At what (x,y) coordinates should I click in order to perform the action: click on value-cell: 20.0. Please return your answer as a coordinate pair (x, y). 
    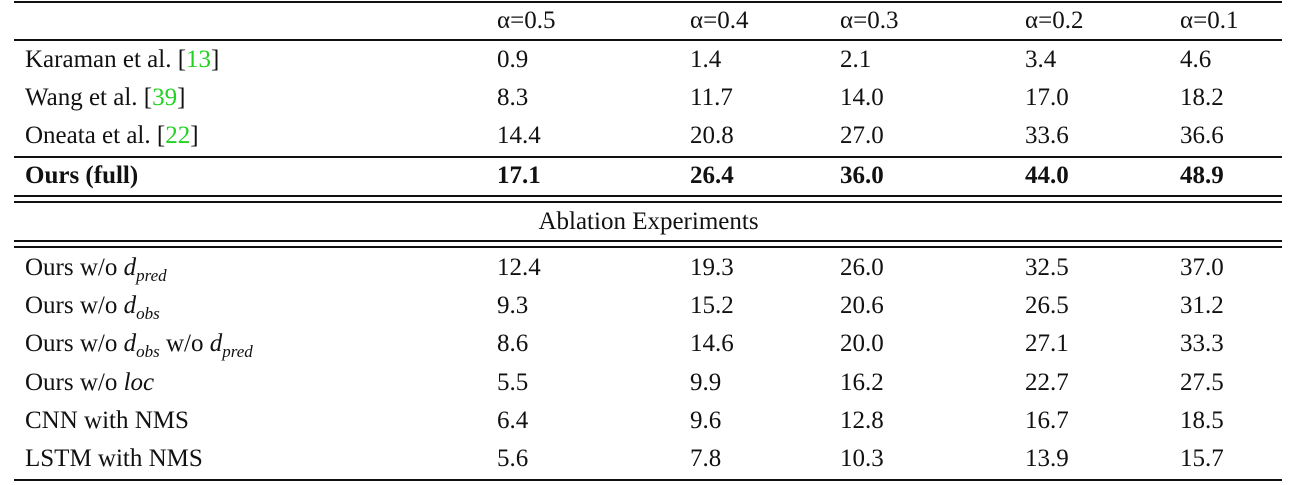
    Looking at the image, I should click on (862, 343).